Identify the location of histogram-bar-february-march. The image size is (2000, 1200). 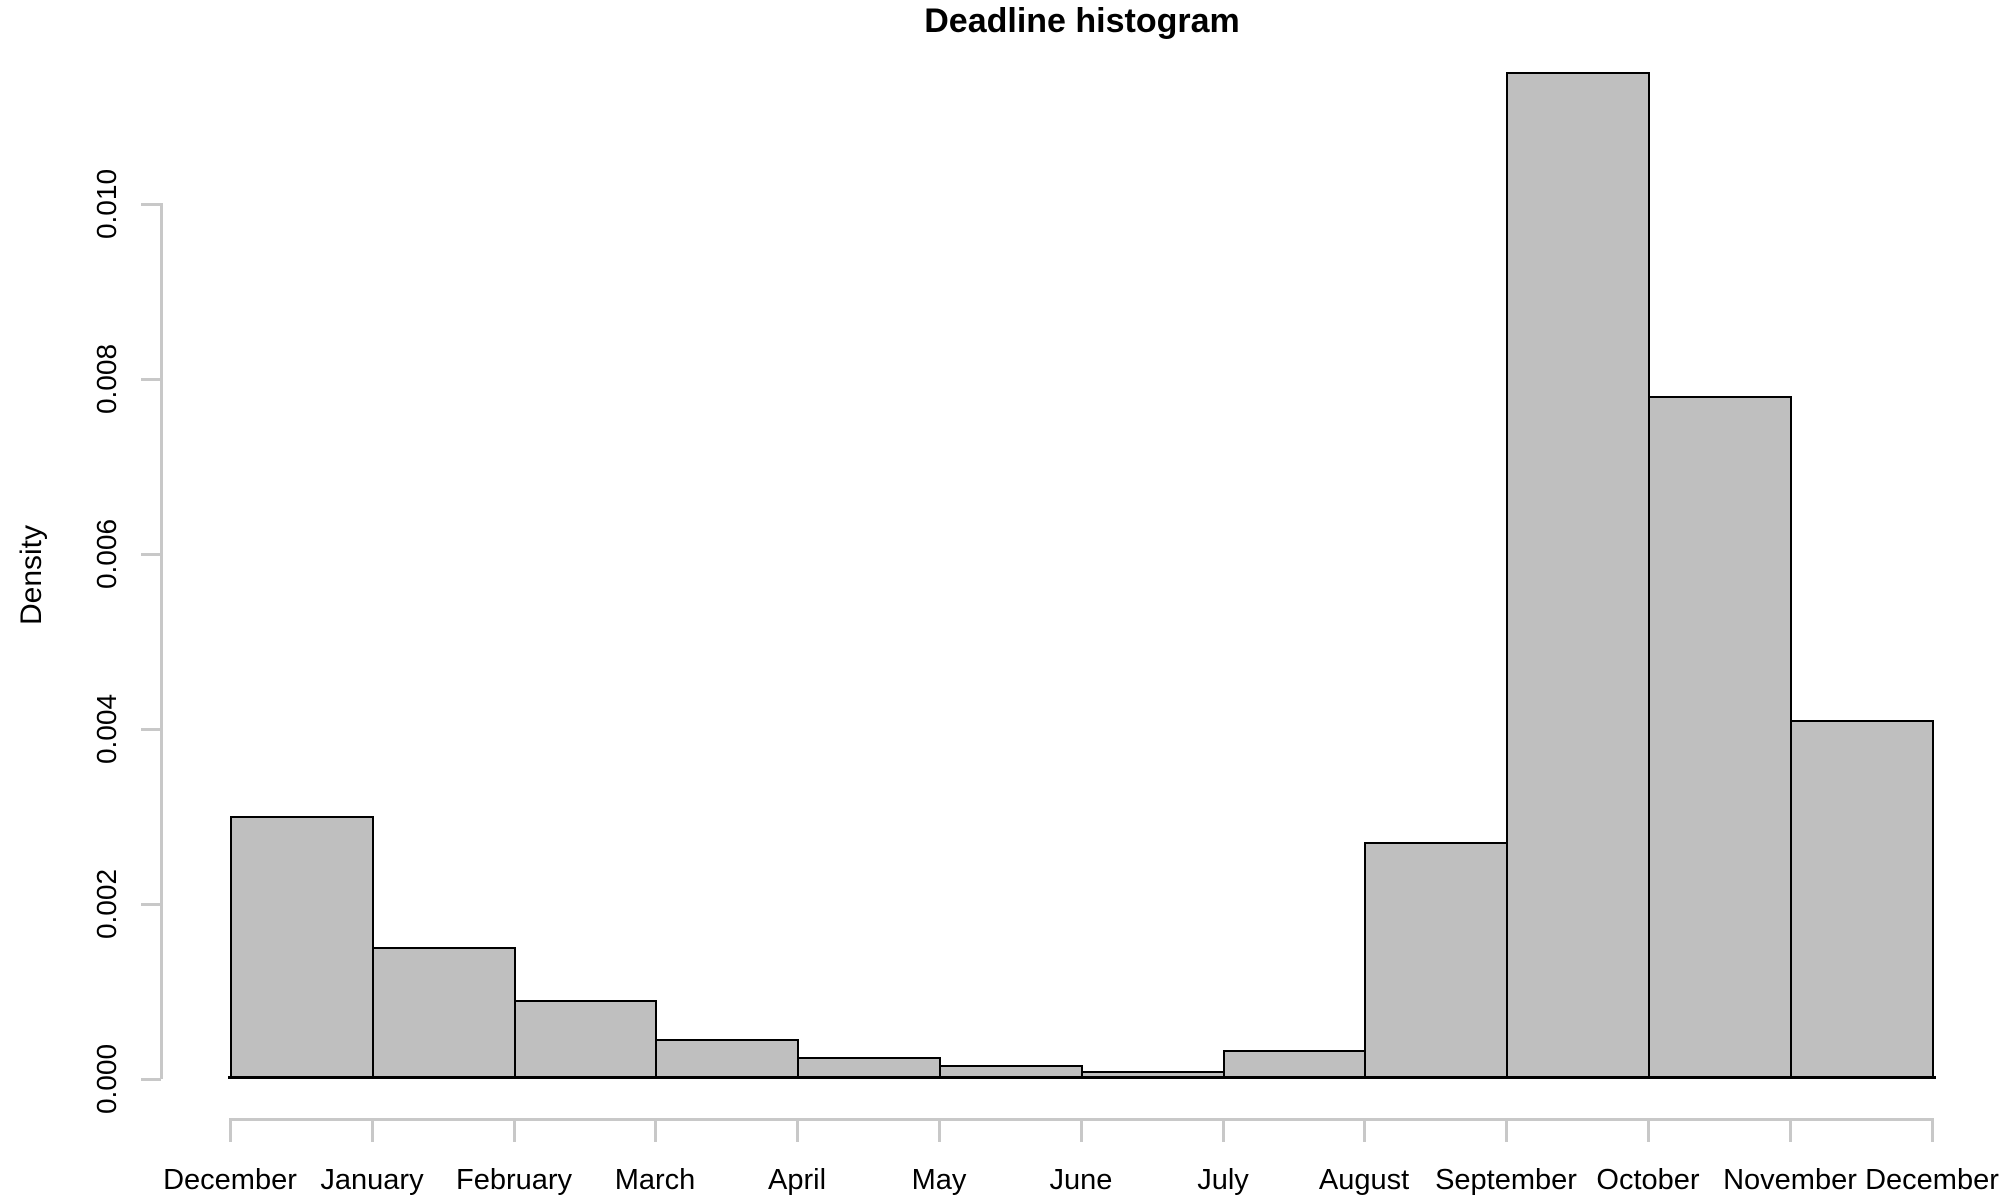
(585, 1039).